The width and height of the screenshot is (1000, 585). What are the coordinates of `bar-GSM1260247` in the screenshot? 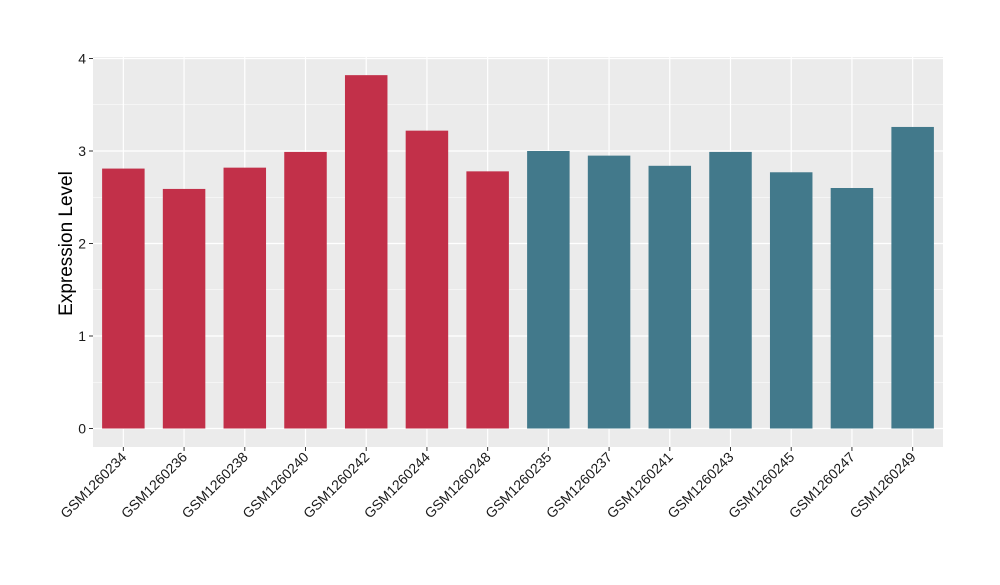 It's located at (852, 308).